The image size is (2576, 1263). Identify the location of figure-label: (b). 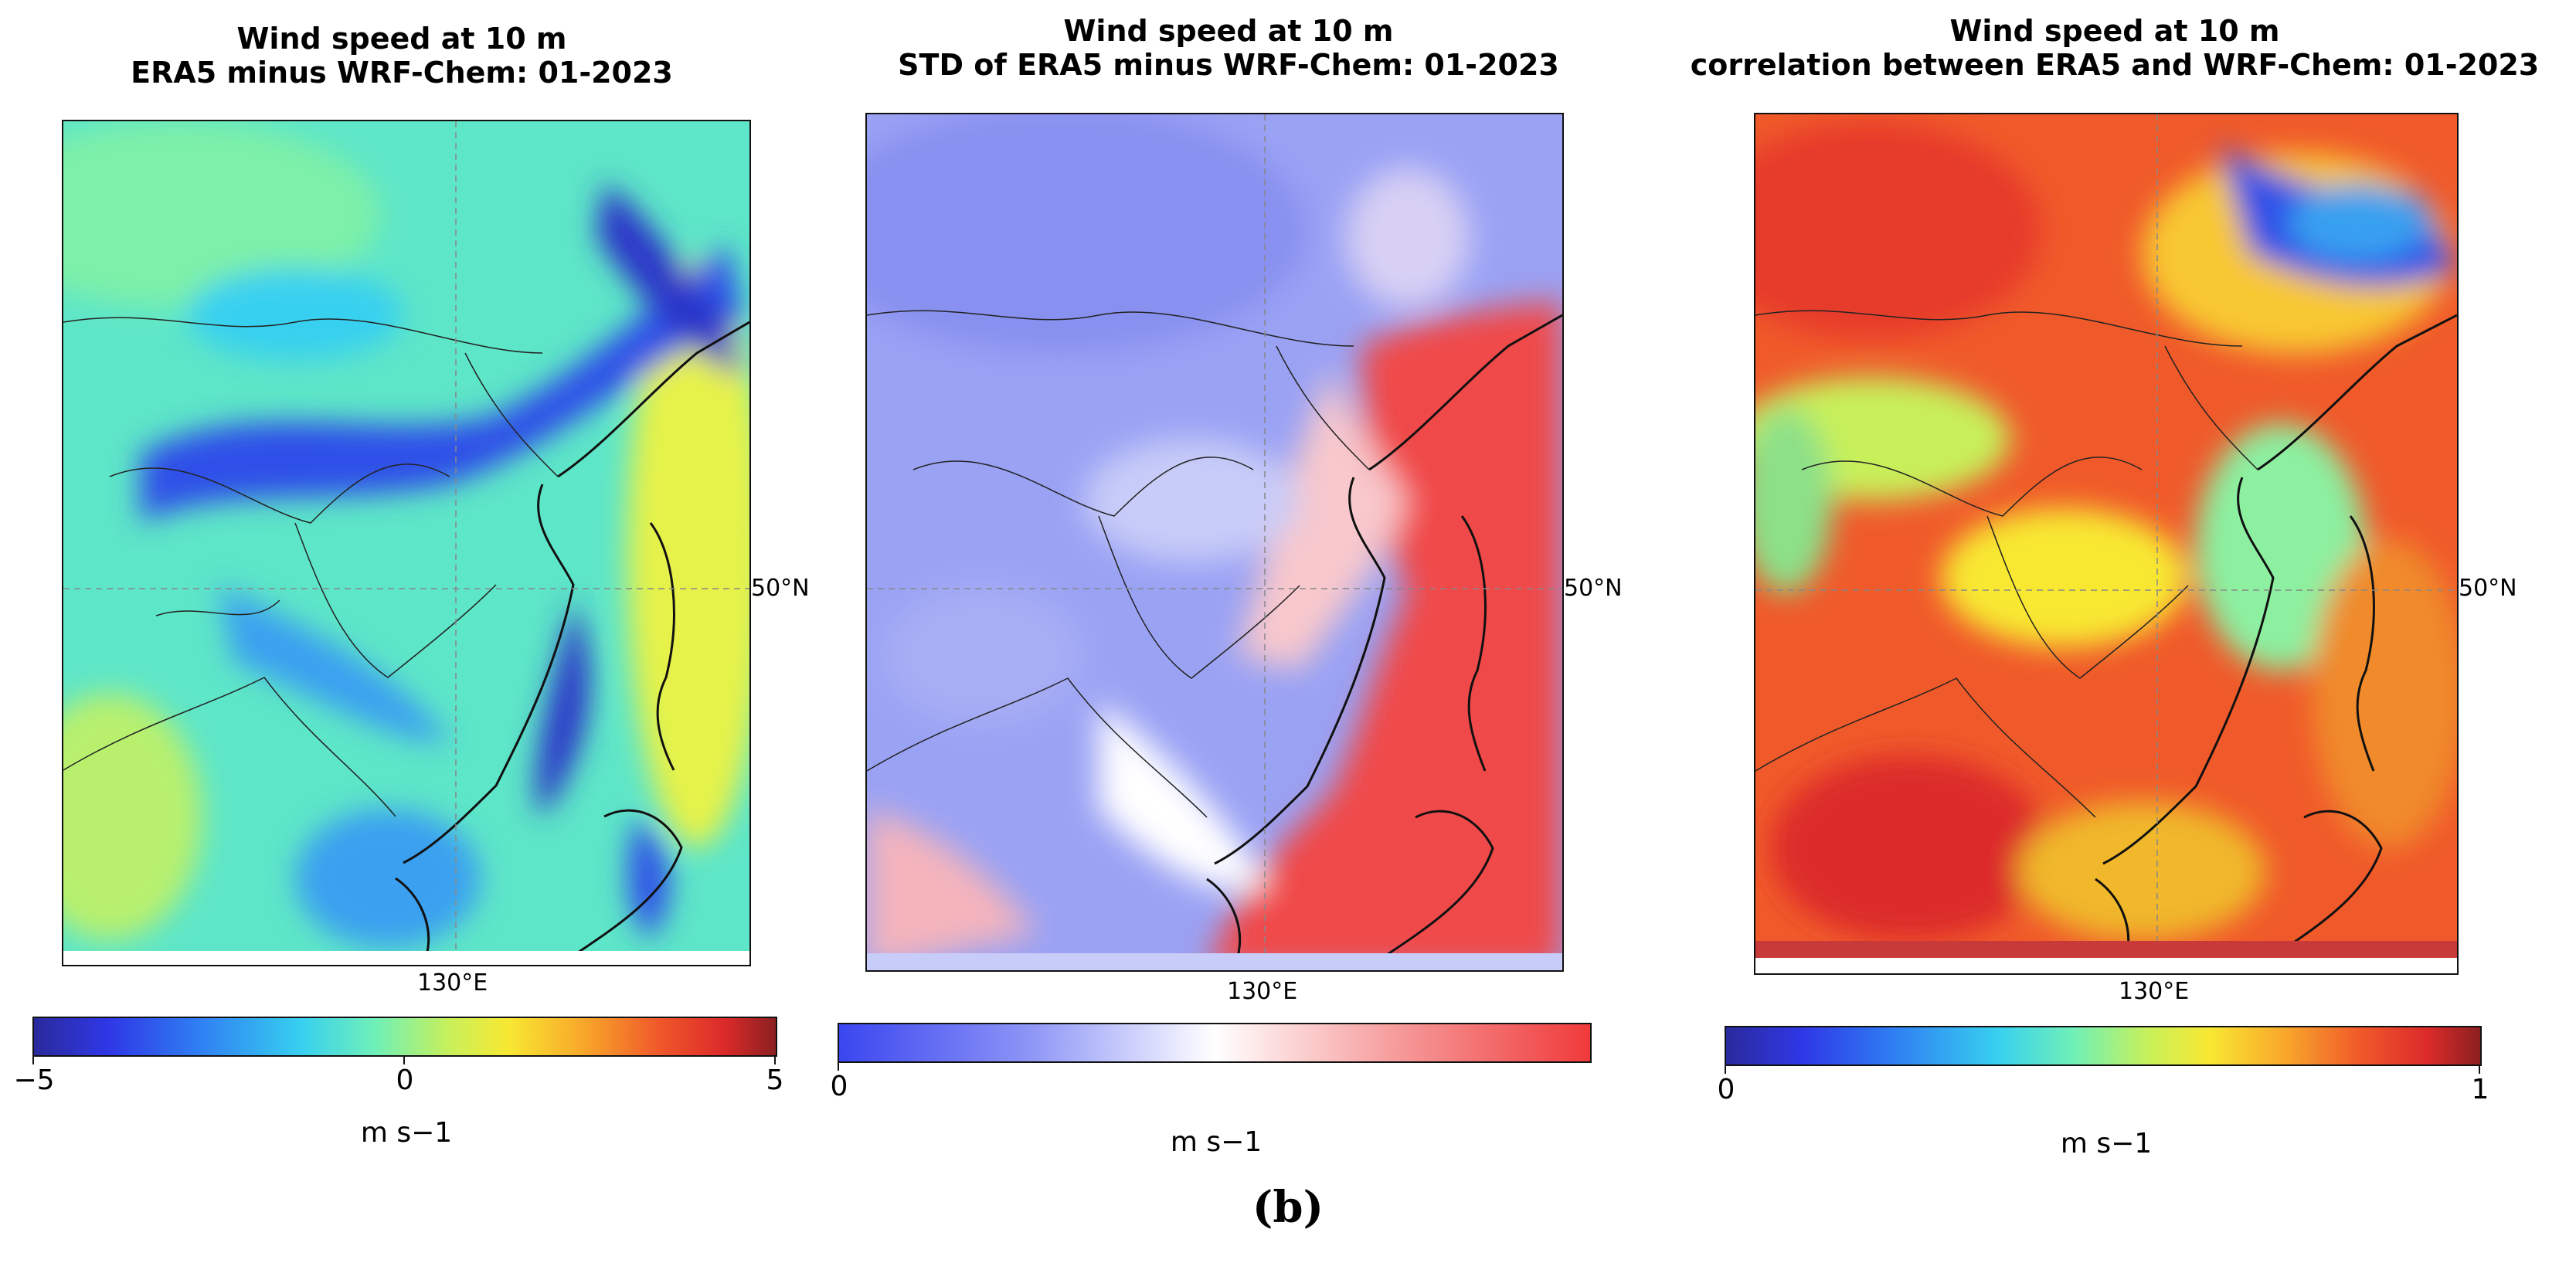
(1288, 1207).